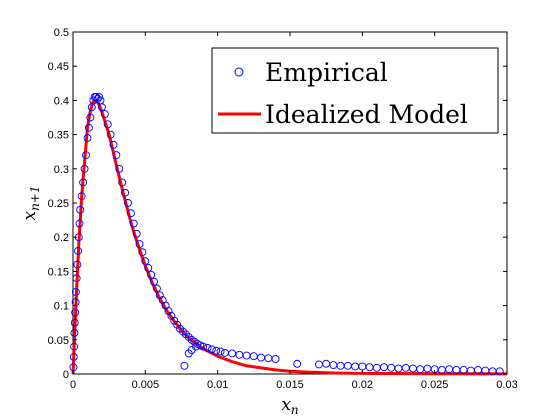 The image size is (560, 420). I want to click on x-axis-label: xn, so click(289, 406).